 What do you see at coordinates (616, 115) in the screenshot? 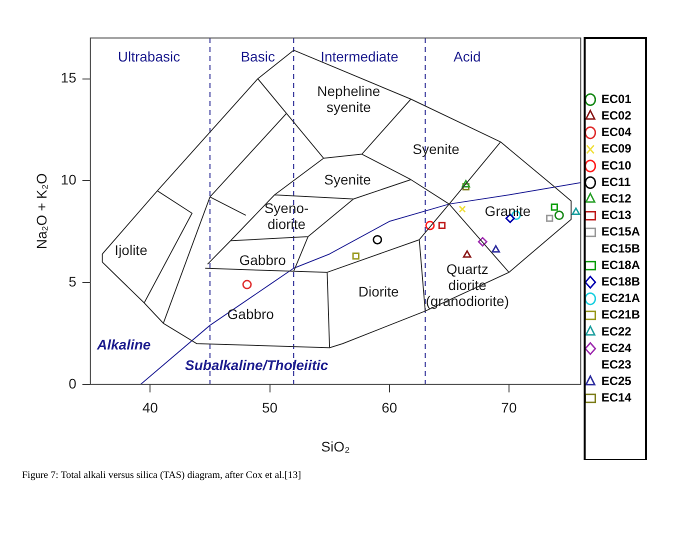
I see `legend-label: EC02` at bounding box center [616, 115].